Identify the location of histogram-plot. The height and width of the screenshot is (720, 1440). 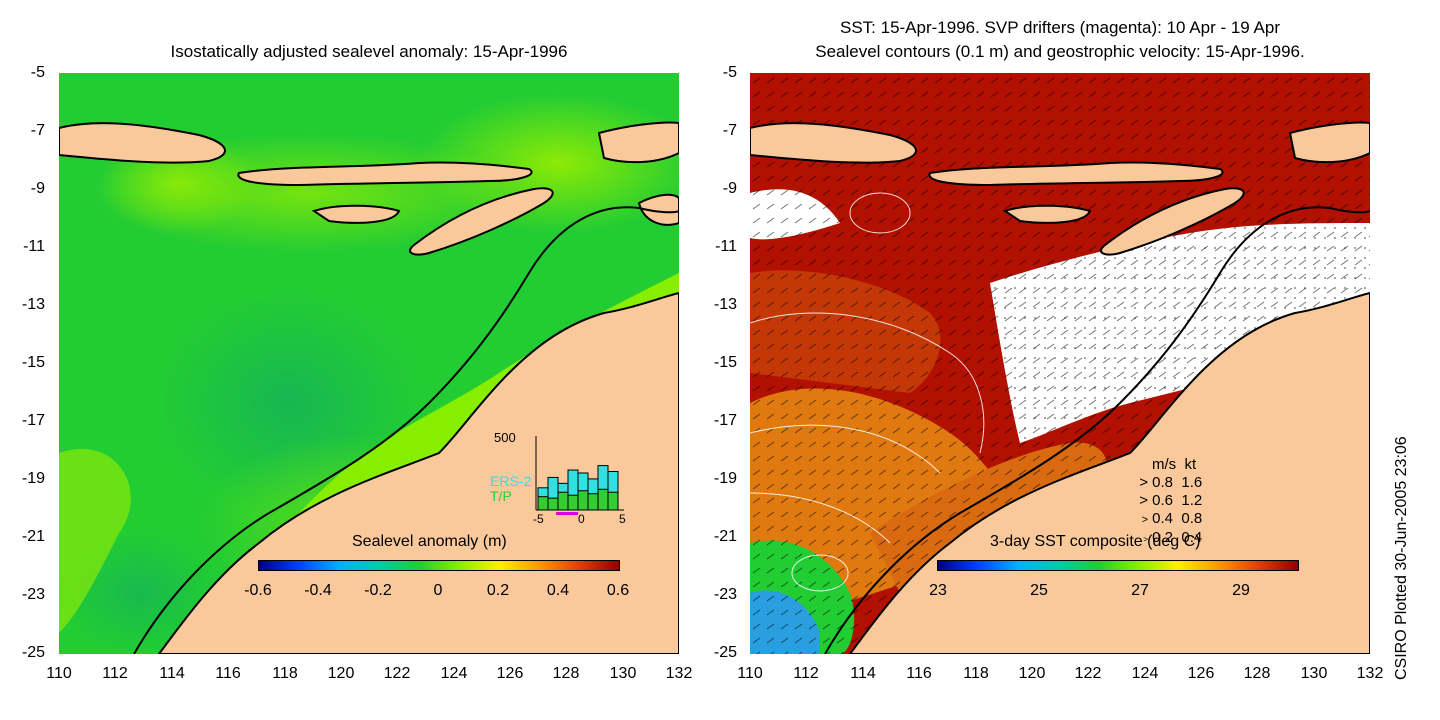
(579, 475).